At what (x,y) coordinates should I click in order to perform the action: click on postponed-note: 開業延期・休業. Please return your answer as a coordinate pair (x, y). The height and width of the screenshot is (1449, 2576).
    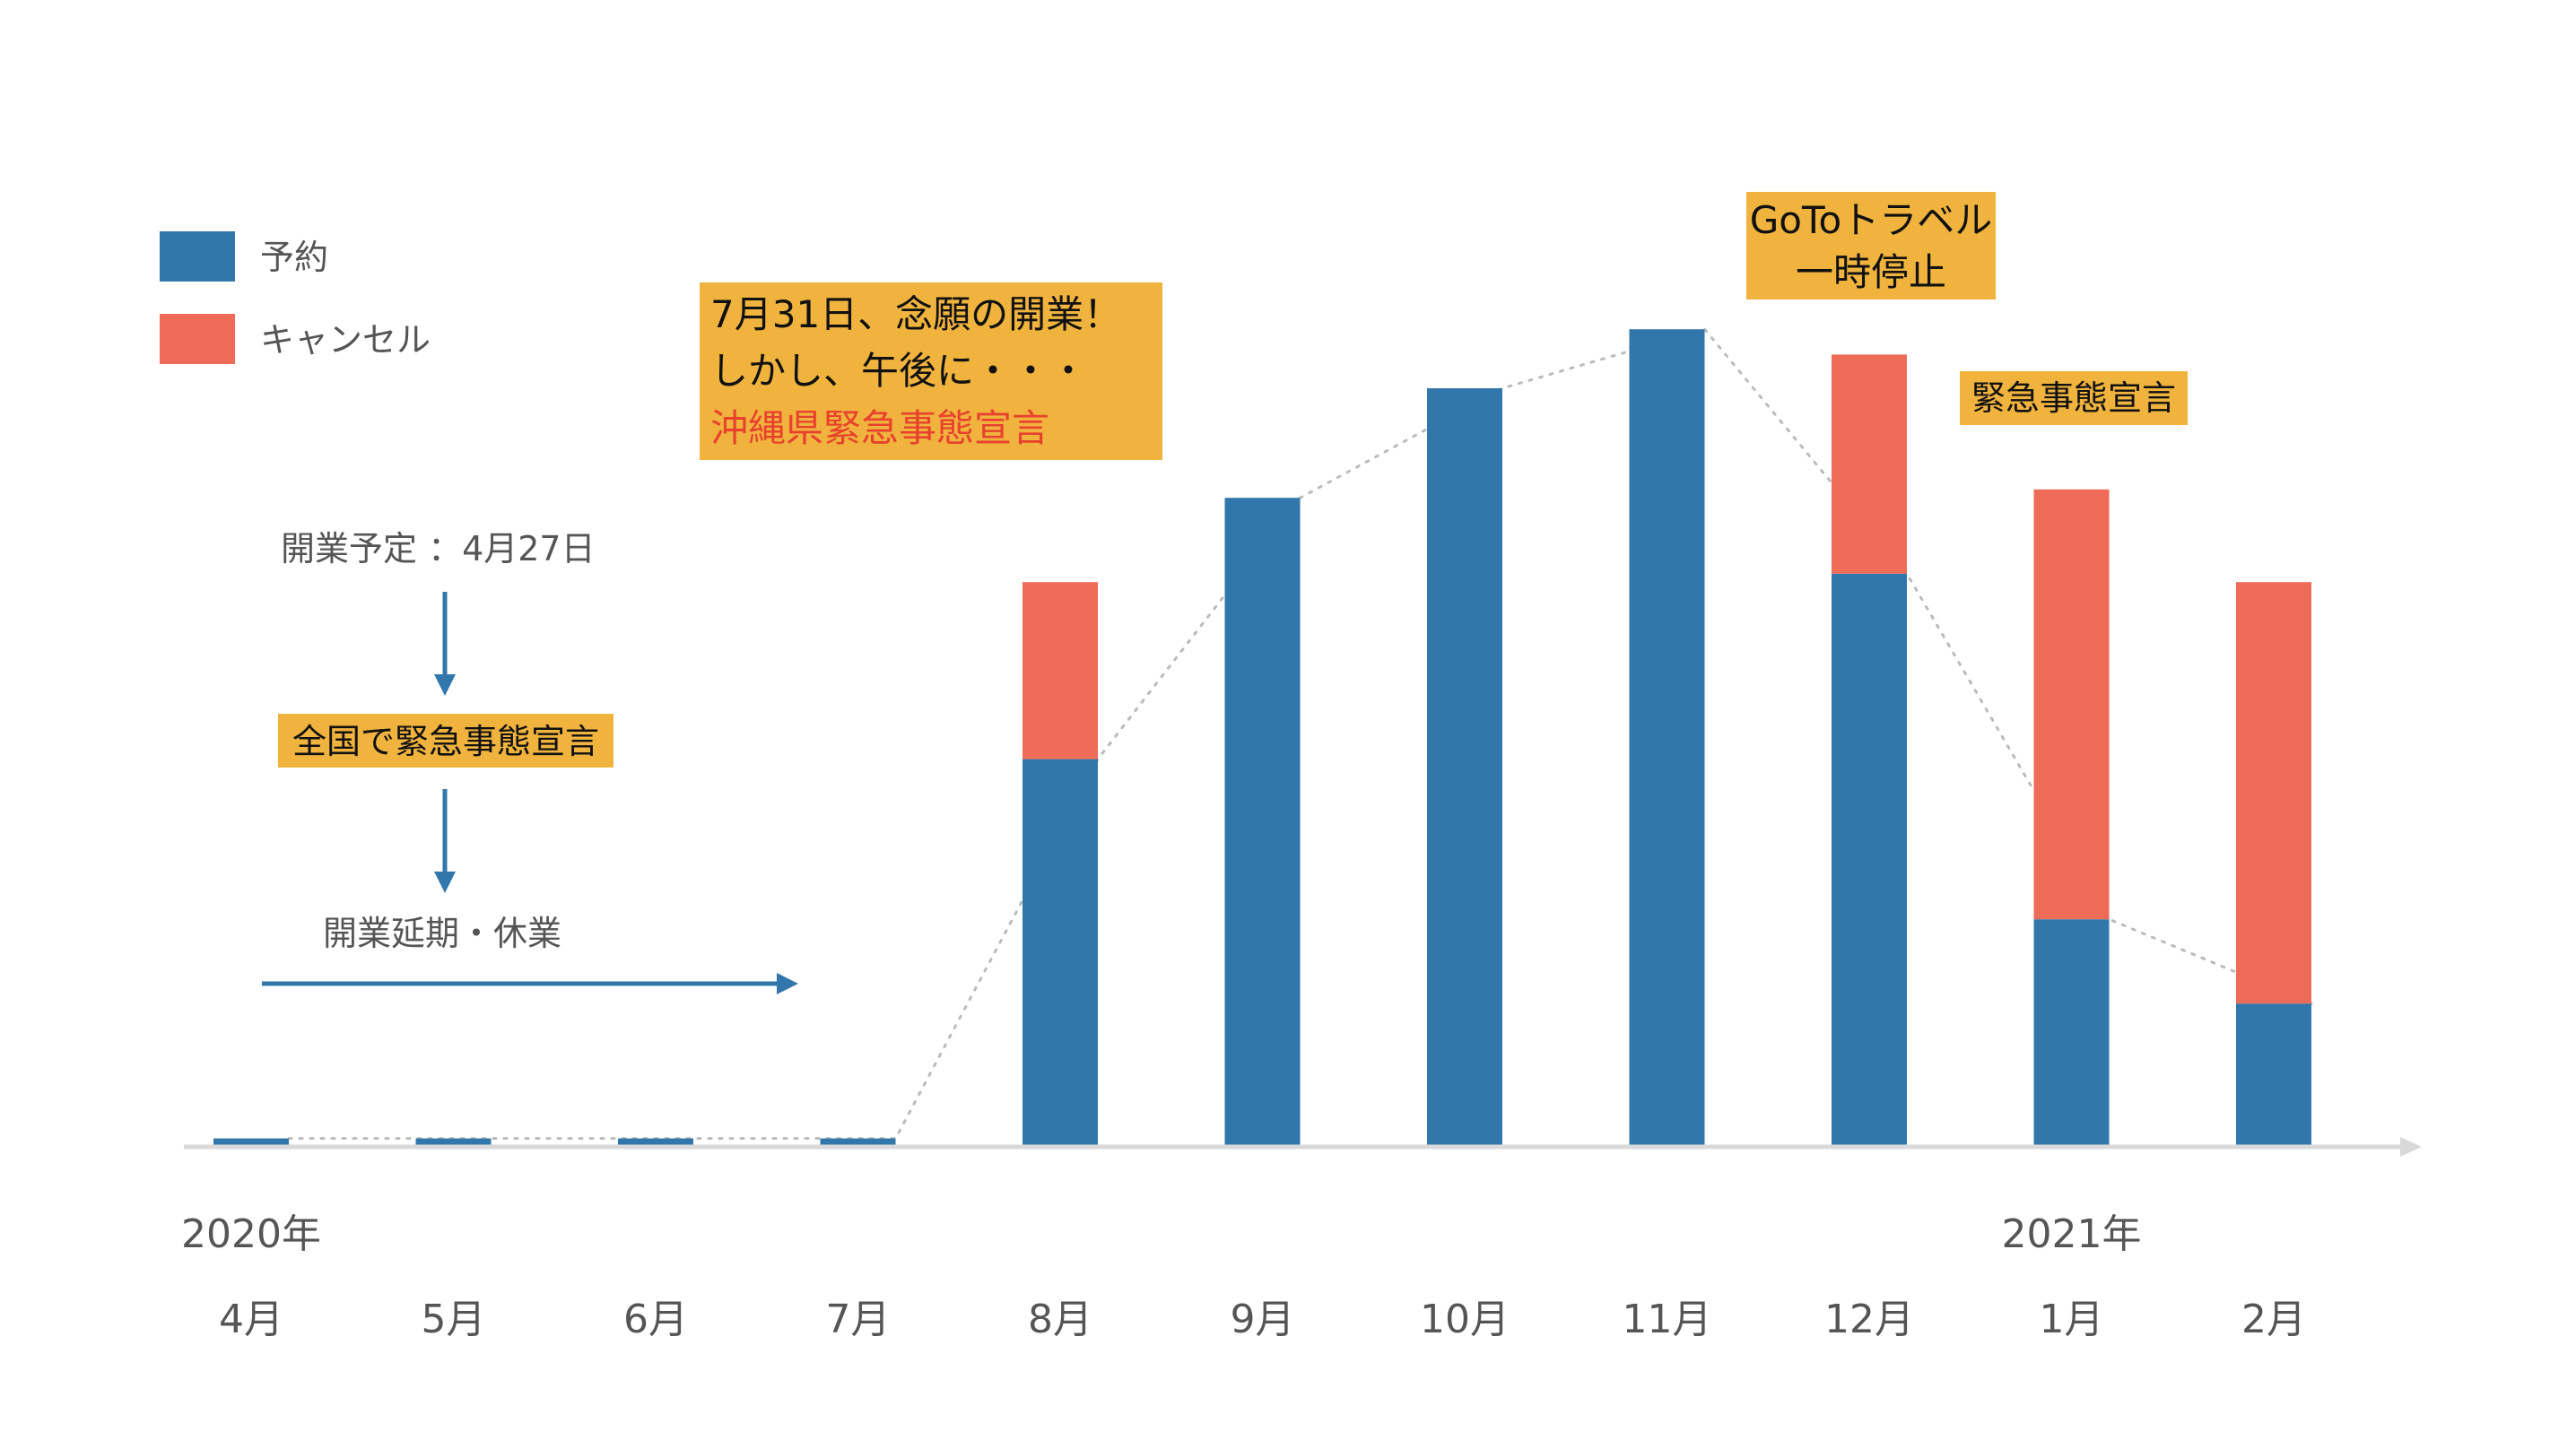
    Looking at the image, I should click on (442, 933).